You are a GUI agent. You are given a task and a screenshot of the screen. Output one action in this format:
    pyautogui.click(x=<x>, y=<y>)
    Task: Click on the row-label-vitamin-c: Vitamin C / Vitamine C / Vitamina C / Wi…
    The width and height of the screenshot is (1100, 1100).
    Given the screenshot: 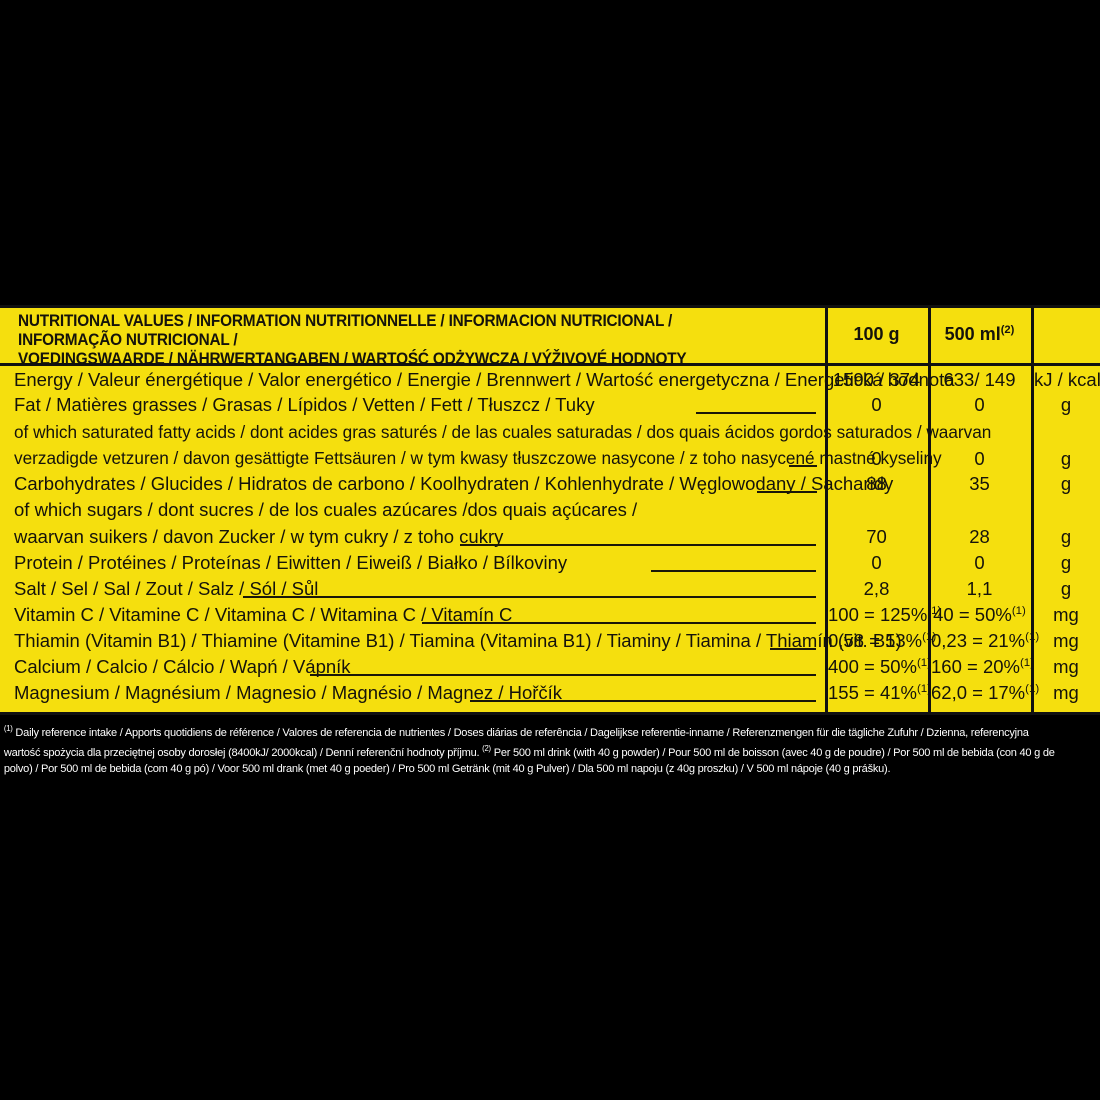 What is the action you would take?
    pyautogui.click(x=263, y=614)
    